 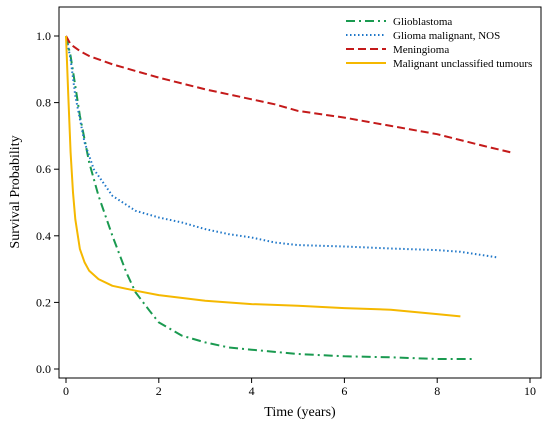 I want to click on x-axis: 0 2 4 6 8 10, so click(x=299, y=388).